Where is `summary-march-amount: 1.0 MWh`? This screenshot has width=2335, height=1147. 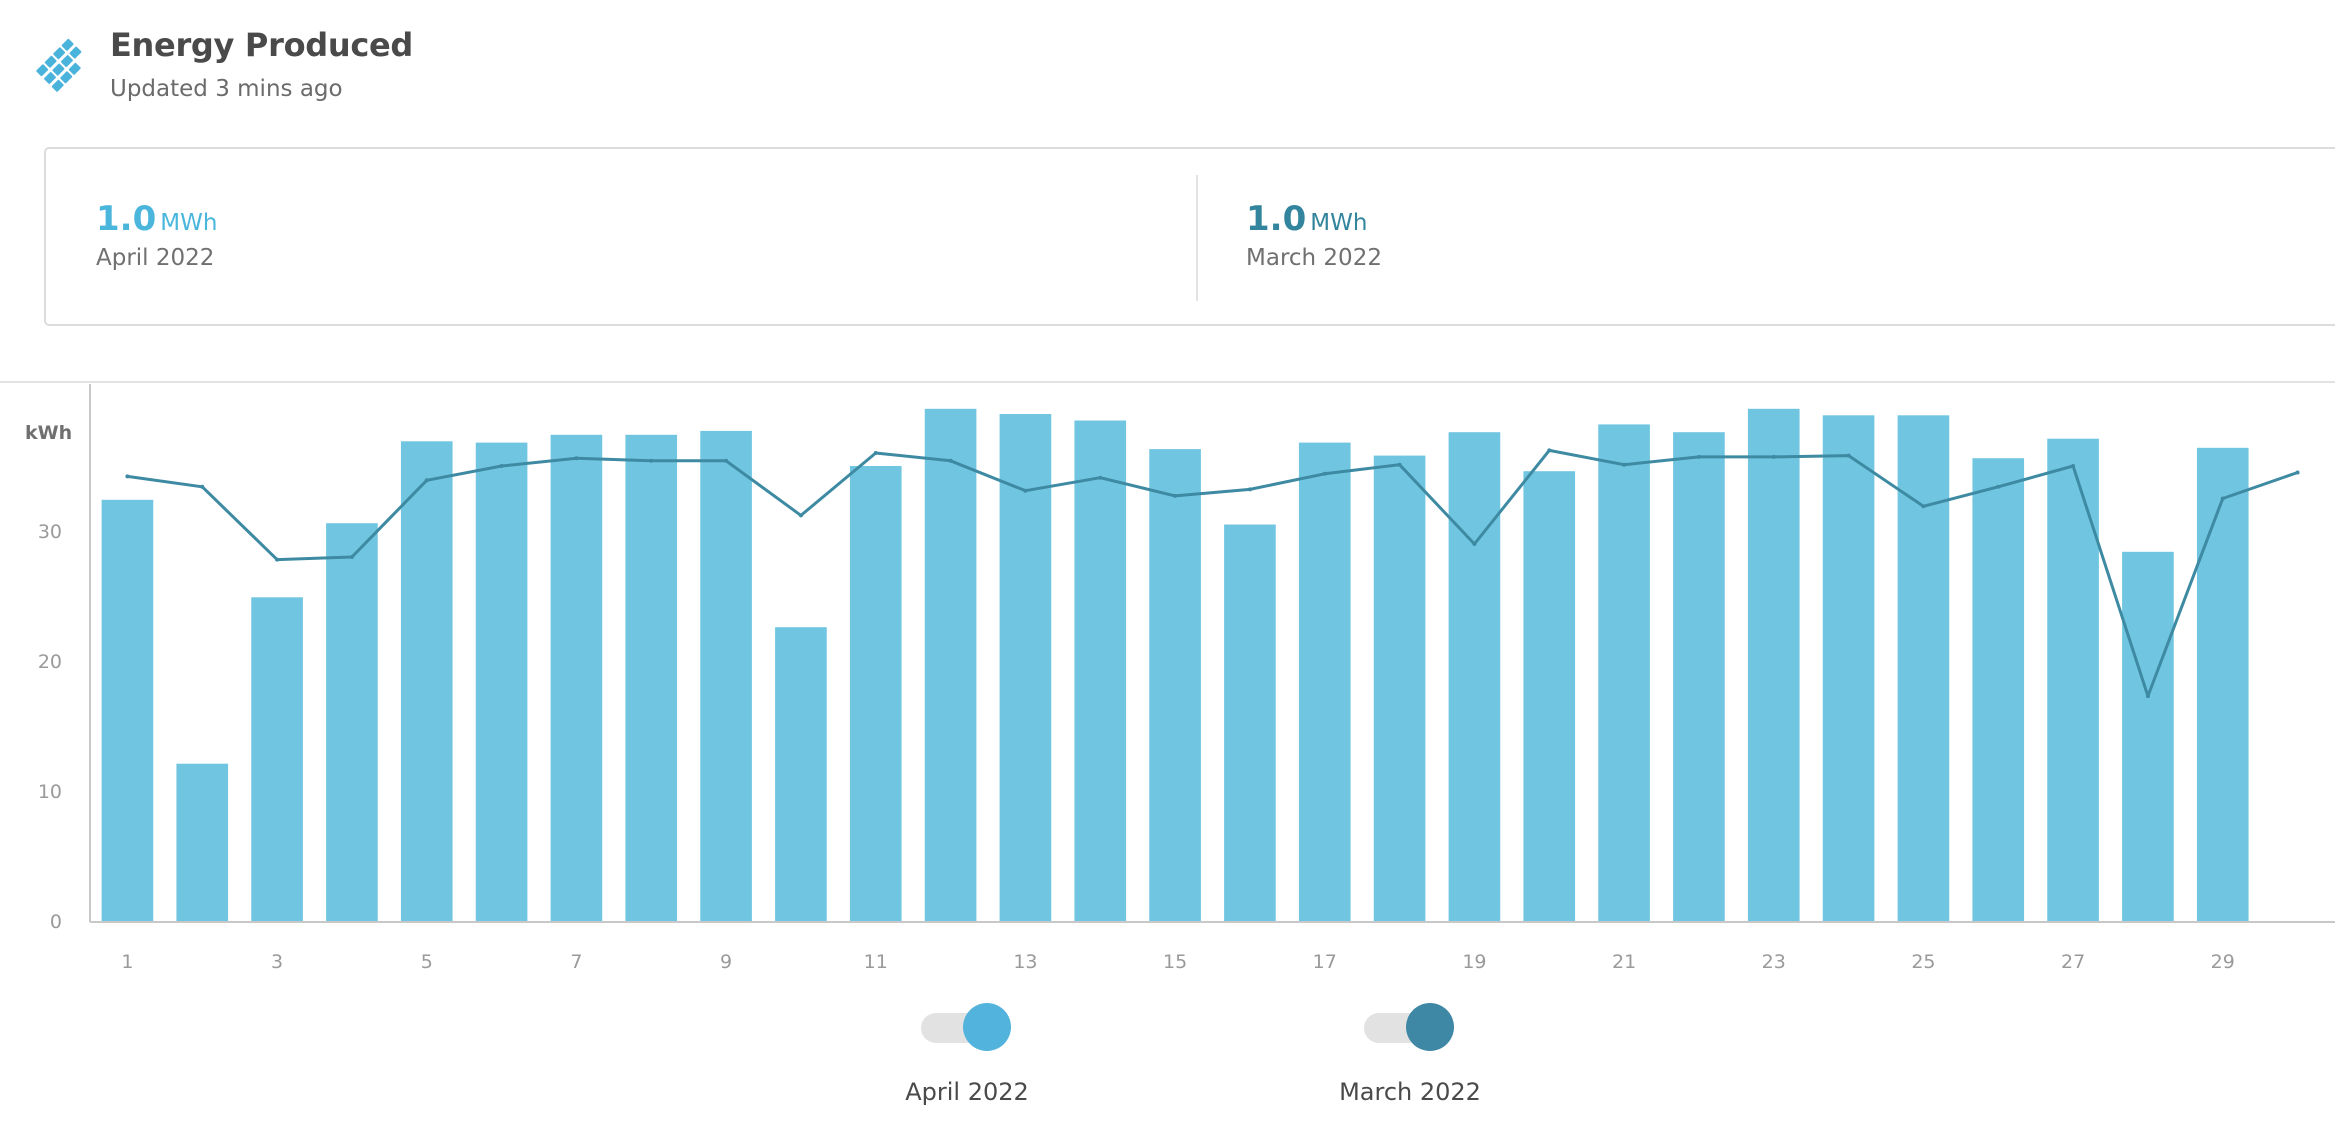 summary-march-amount: 1.0 MWh is located at coordinates (1314, 219).